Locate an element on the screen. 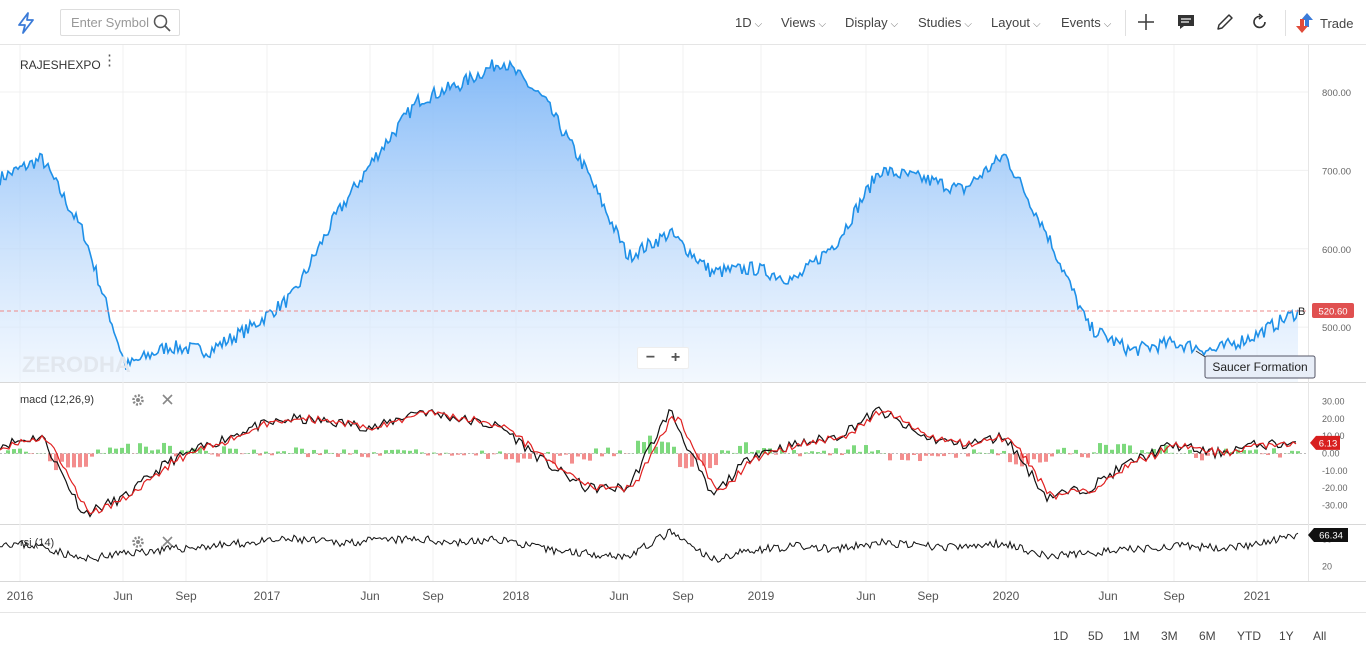 This screenshot has width=1366, height=657. display-label: Display is located at coordinates (866, 22).